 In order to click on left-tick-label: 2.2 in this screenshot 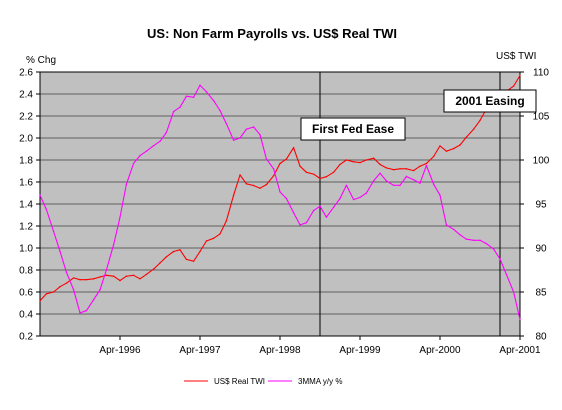, I will do `click(26, 117)`.